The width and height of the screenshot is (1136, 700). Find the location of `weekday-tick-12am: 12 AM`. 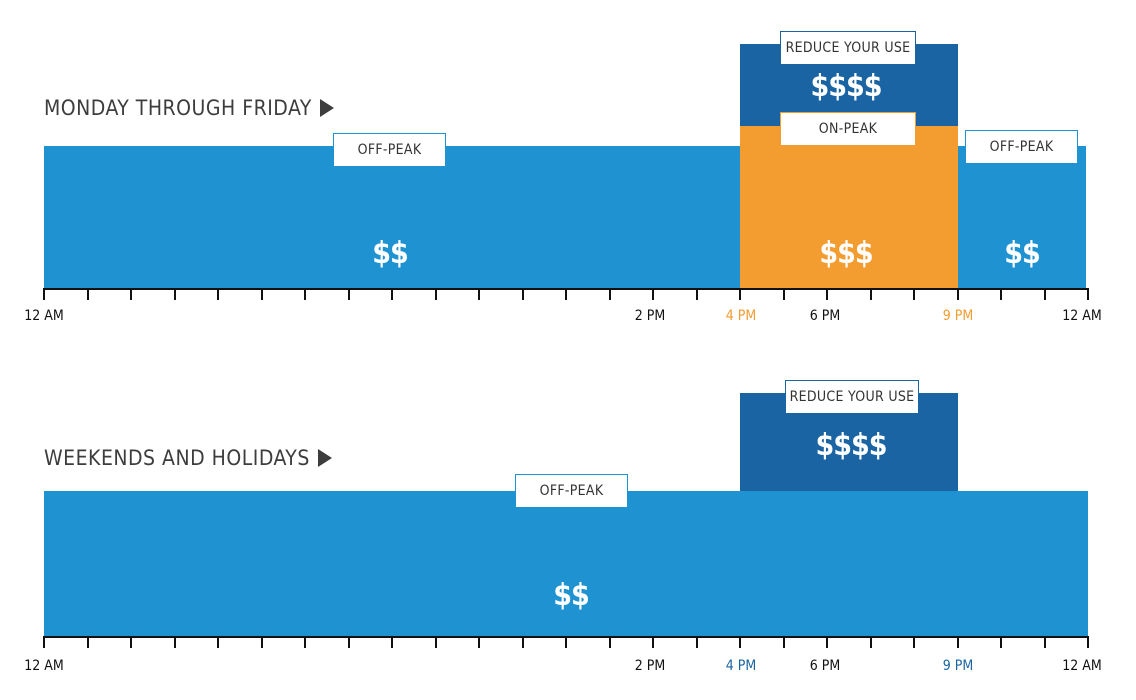

weekday-tick-12am: 12 AM is located at coordinates (44, 316).